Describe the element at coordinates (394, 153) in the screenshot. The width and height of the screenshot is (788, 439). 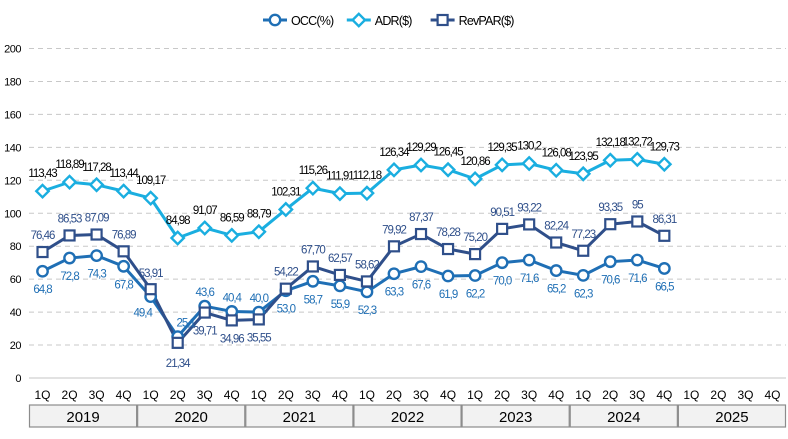
I see `adr-data-label: 126,34` at that location.